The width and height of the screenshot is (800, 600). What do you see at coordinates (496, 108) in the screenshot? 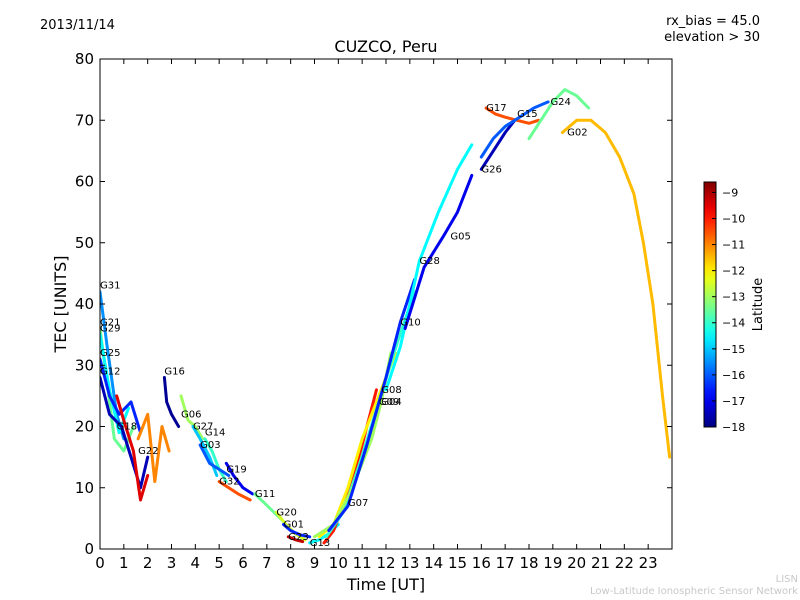
I see `sat-label-g17: G17` at bounding box center [496, 108].